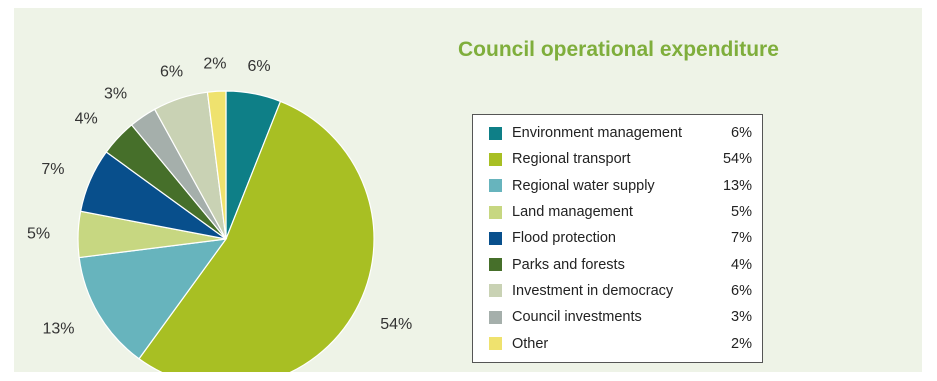 This screenshot has width=937, height=381. I want to click on legend-value: 13%, so click(737, 185).